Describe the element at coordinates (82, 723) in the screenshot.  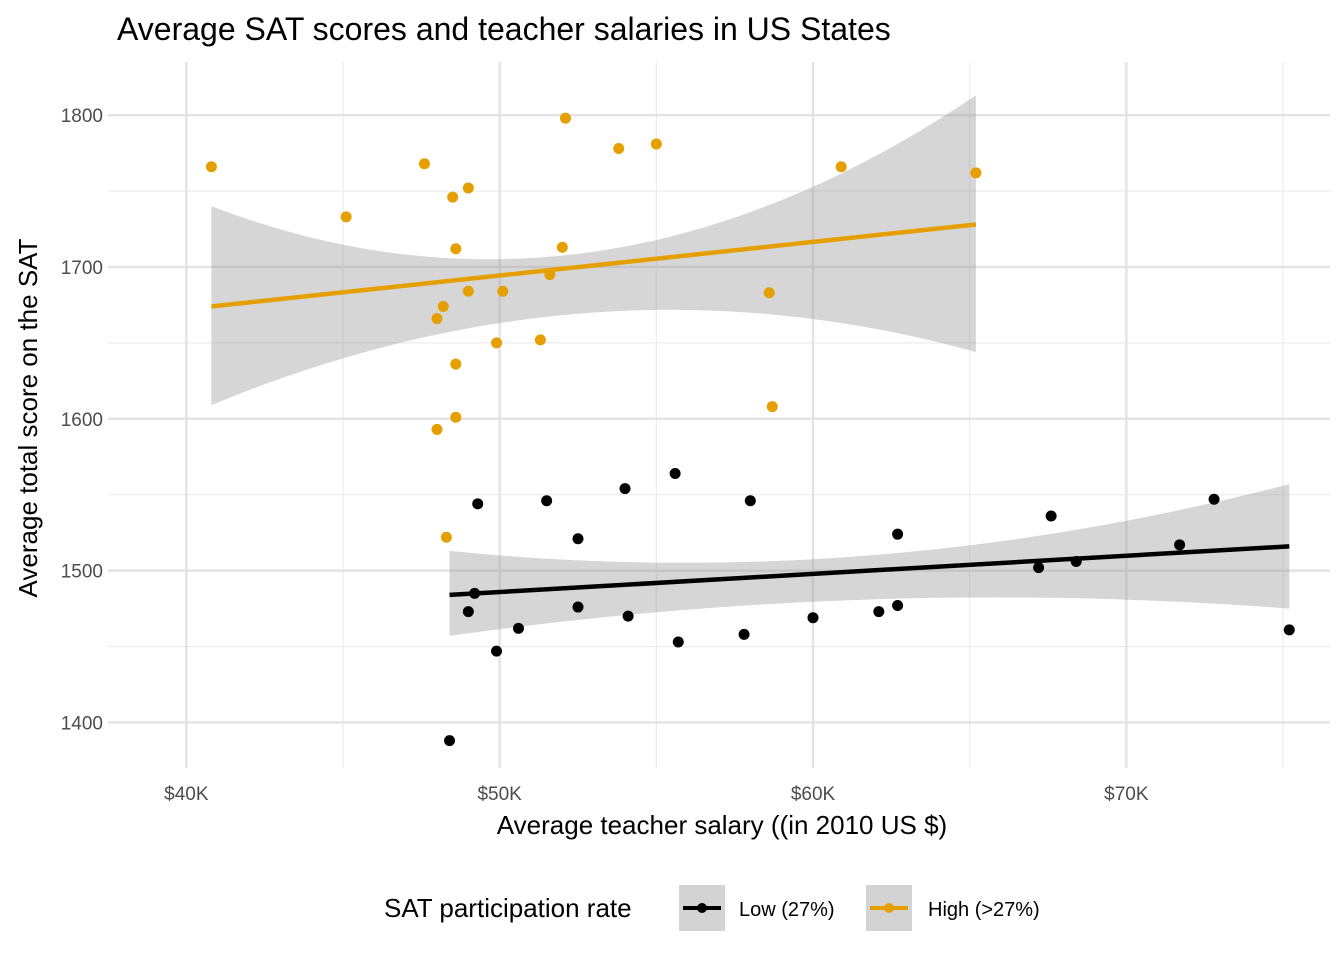
I see `y-tick-label: 1400` at that location.